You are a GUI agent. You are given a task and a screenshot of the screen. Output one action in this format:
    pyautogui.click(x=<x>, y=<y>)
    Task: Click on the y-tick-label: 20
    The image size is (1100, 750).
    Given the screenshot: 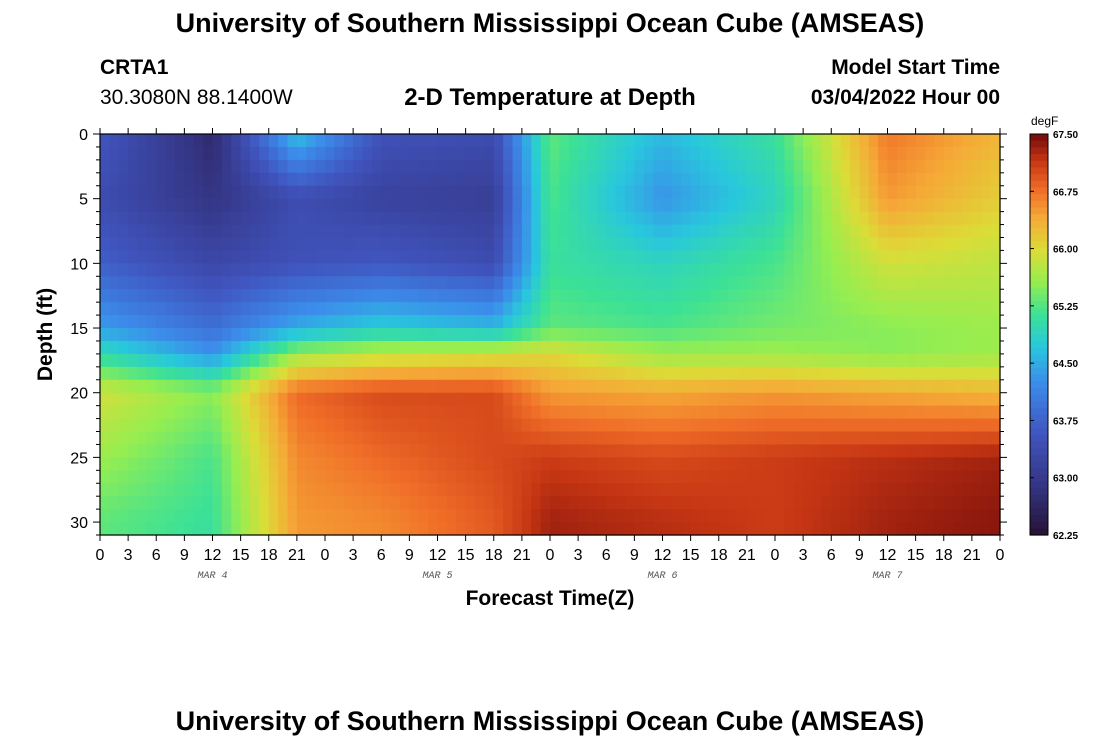 What is the action you would take?
    pyautogui.click(x=79, y=394)
    